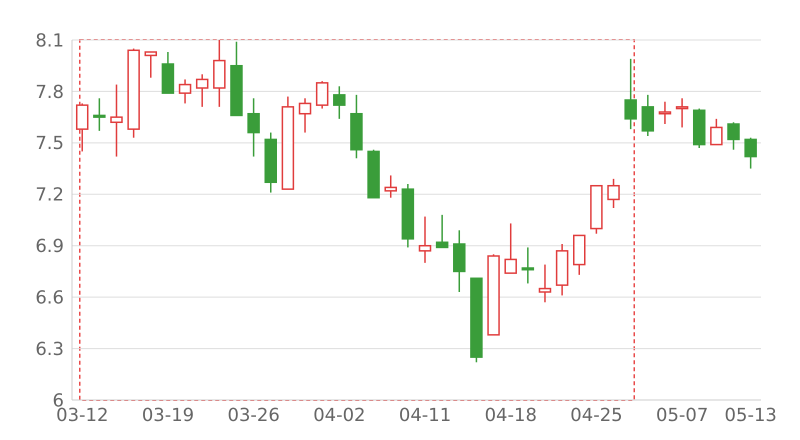 The width and height of the screenshot is (800, 440). What do you see at coordinates (254, 415) in the screenshot?
I see `x-tick-label: 03-26` at bounding box center [254, 415].